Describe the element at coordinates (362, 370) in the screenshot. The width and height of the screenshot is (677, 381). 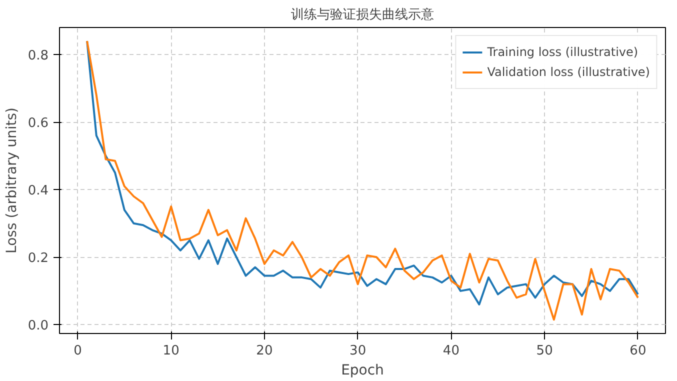
I see `x-axis-title: Epoch` at that location.